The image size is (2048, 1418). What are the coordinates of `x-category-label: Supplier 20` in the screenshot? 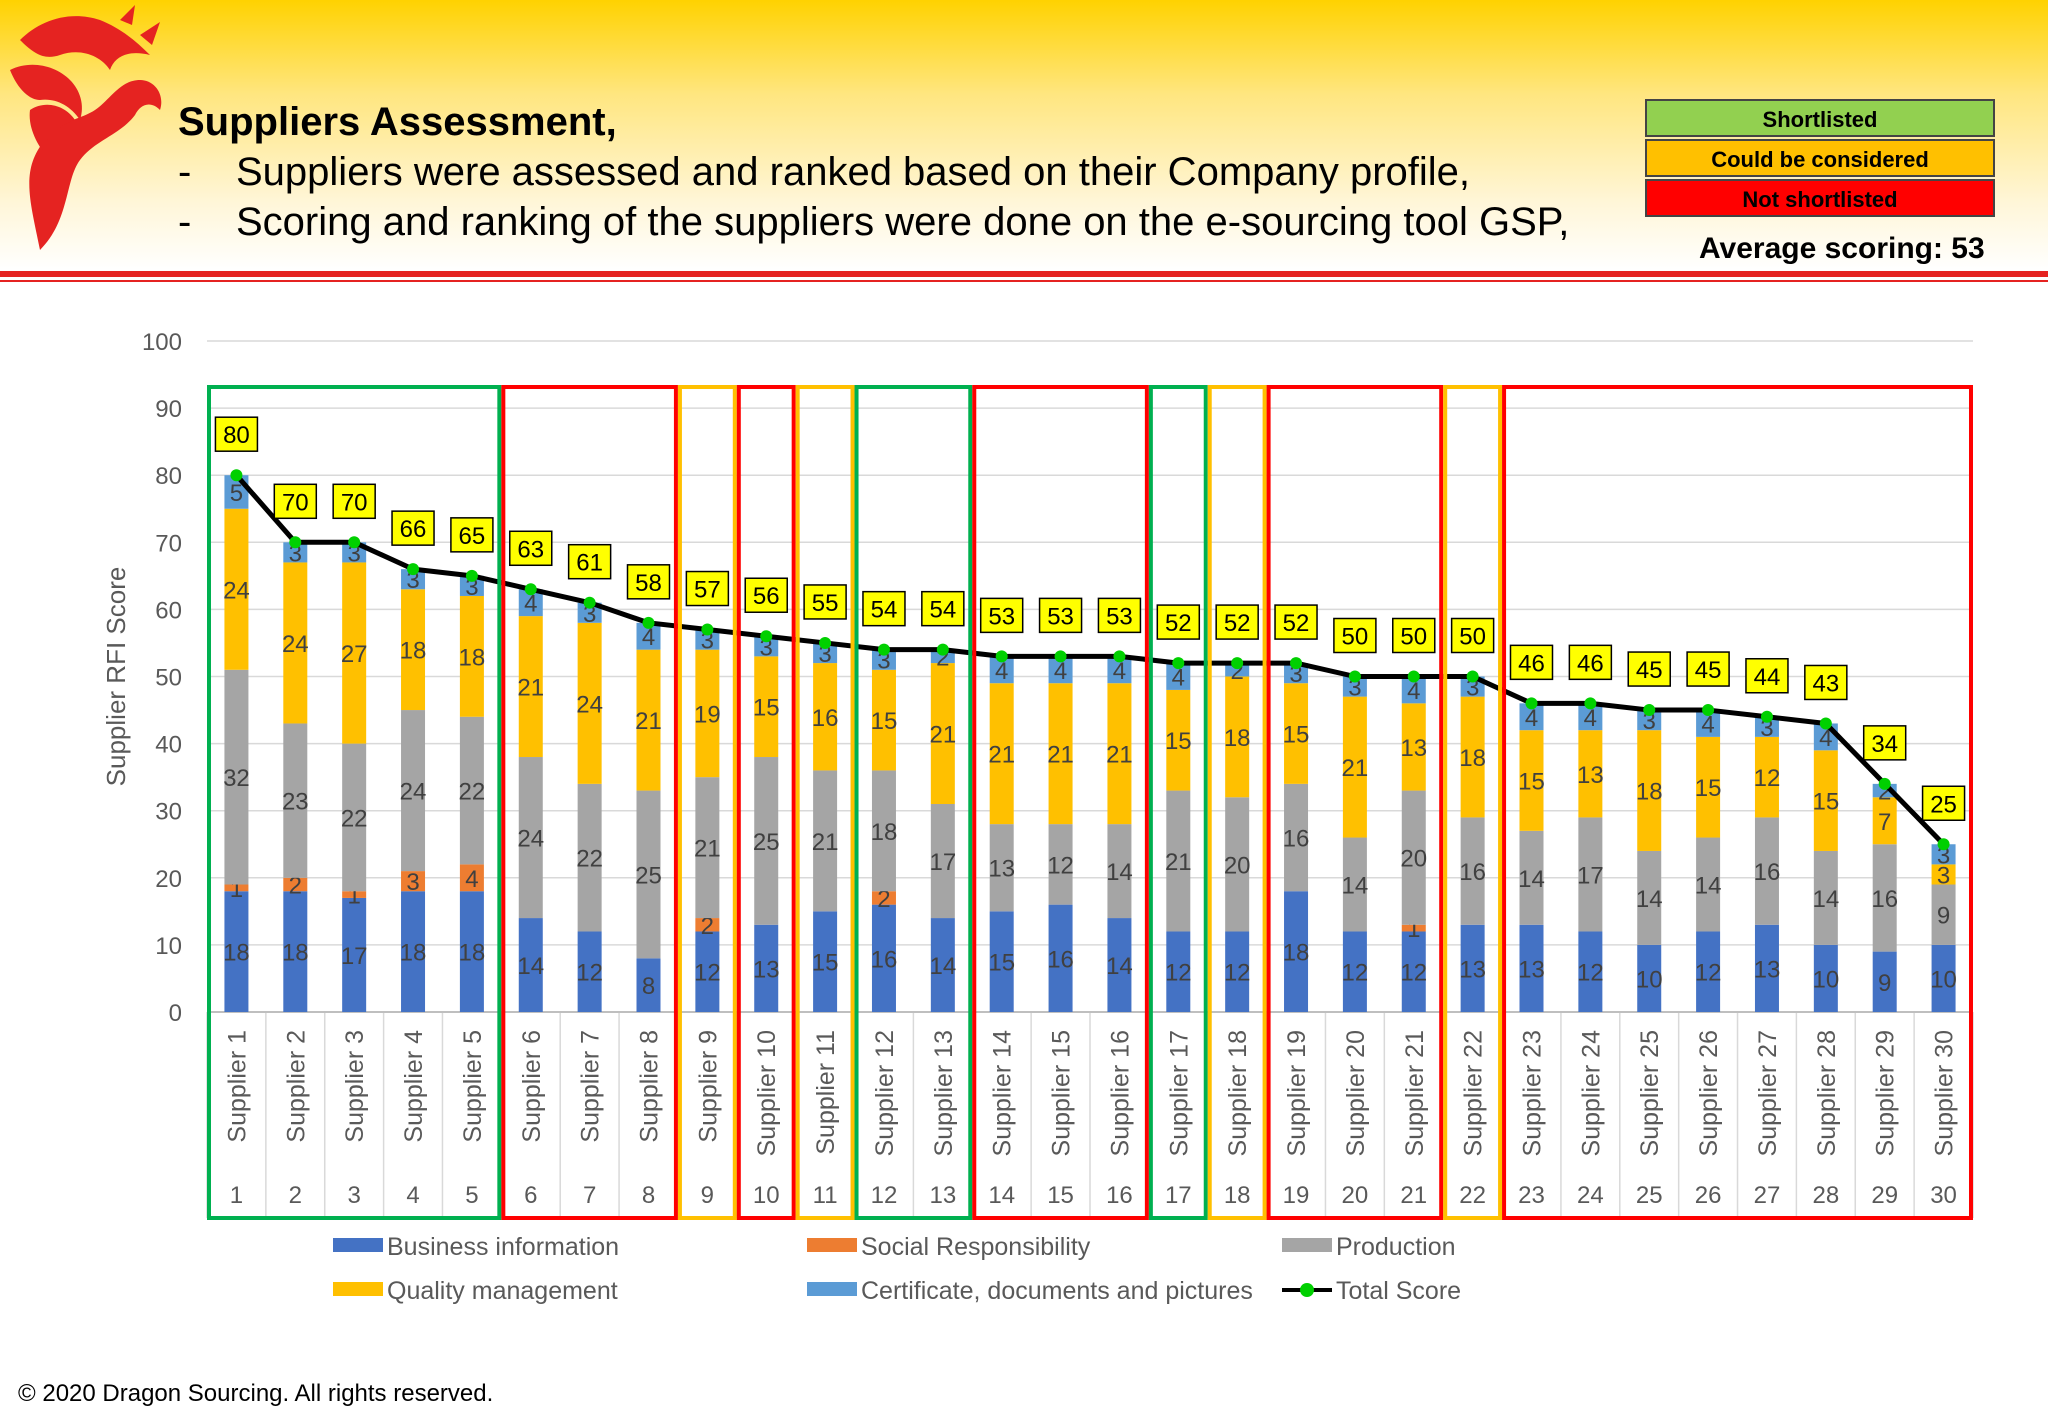 It's located at (1356, 1093).